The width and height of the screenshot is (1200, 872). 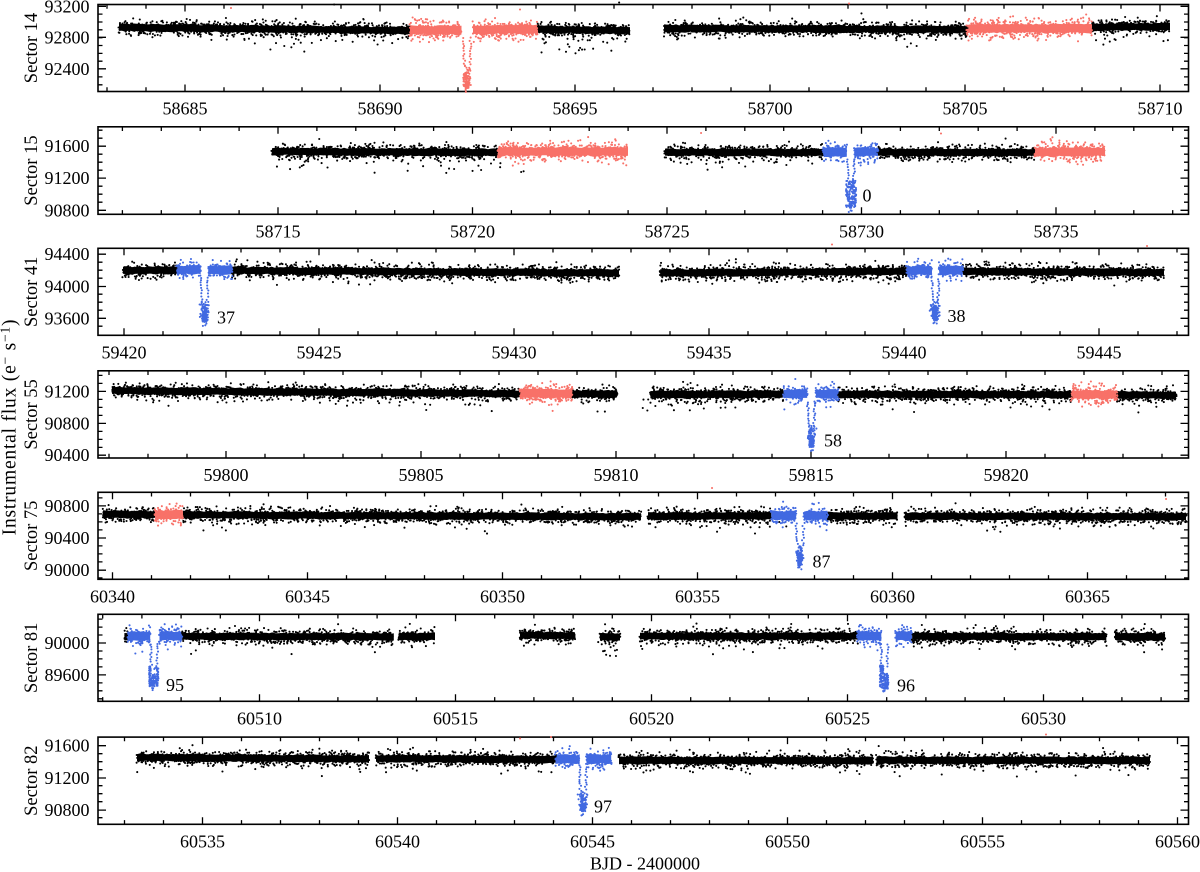 I want to click on svg-text: 60535, so click(x=202, y=841).